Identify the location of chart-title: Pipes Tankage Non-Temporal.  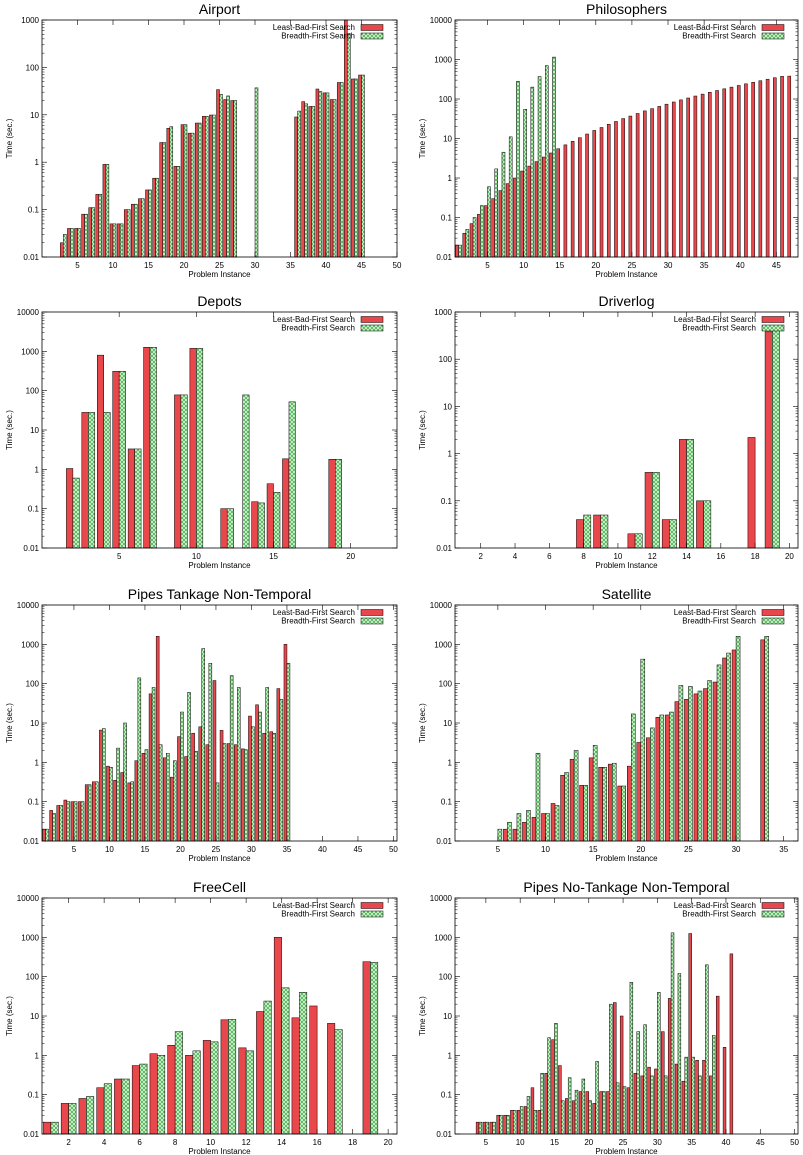
(219, 594).